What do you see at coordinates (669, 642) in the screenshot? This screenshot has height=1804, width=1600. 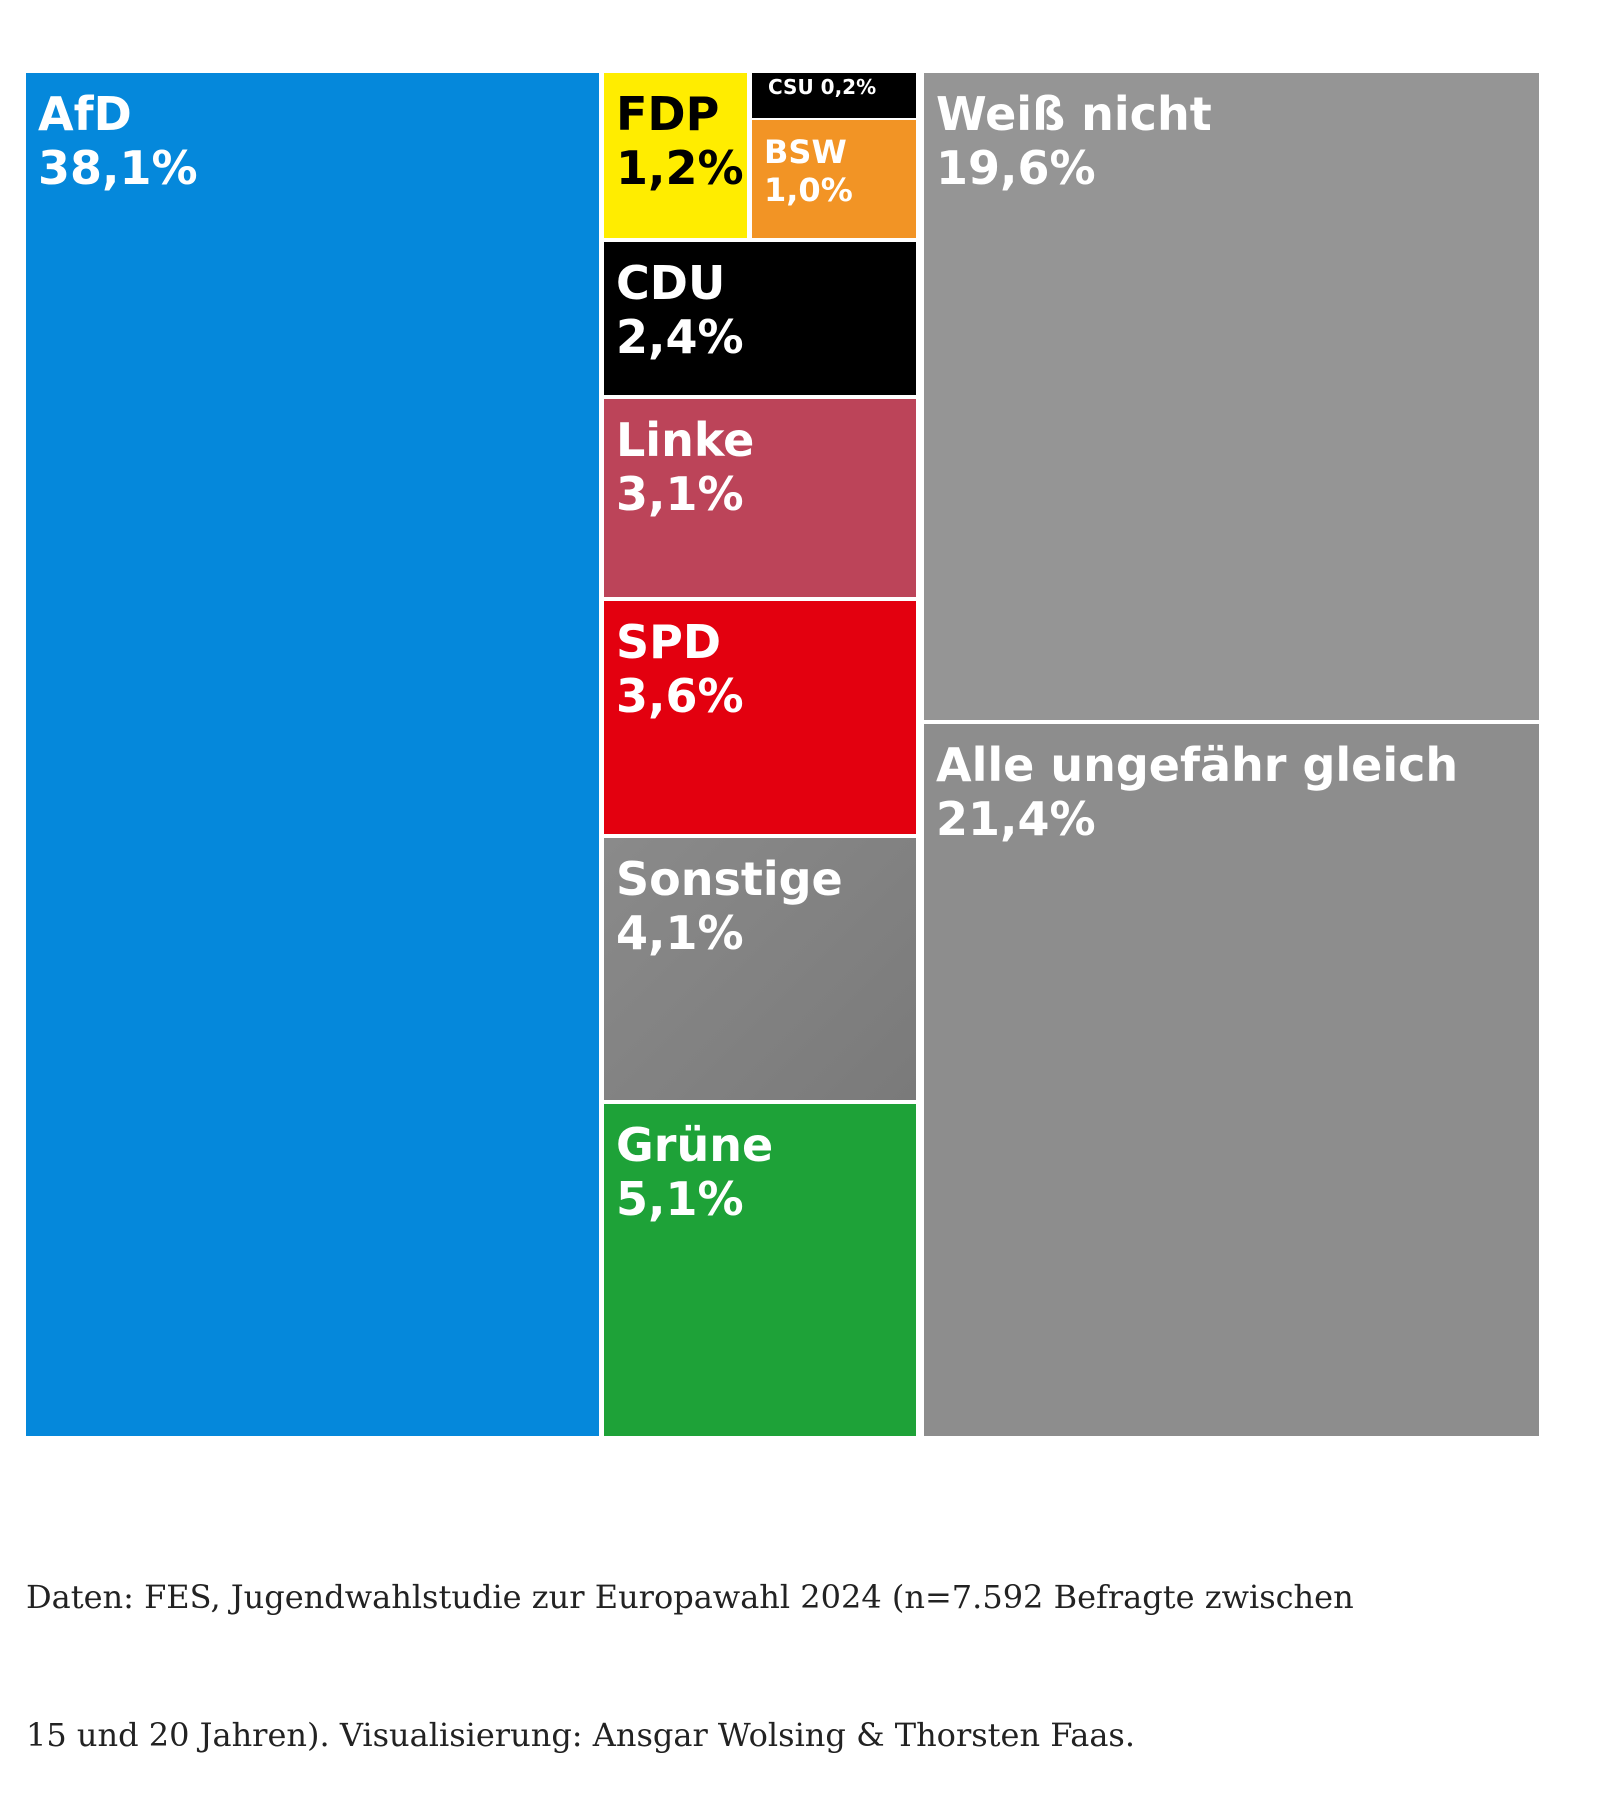 I see `category-label: SPD` at bounding box center [669, 642].